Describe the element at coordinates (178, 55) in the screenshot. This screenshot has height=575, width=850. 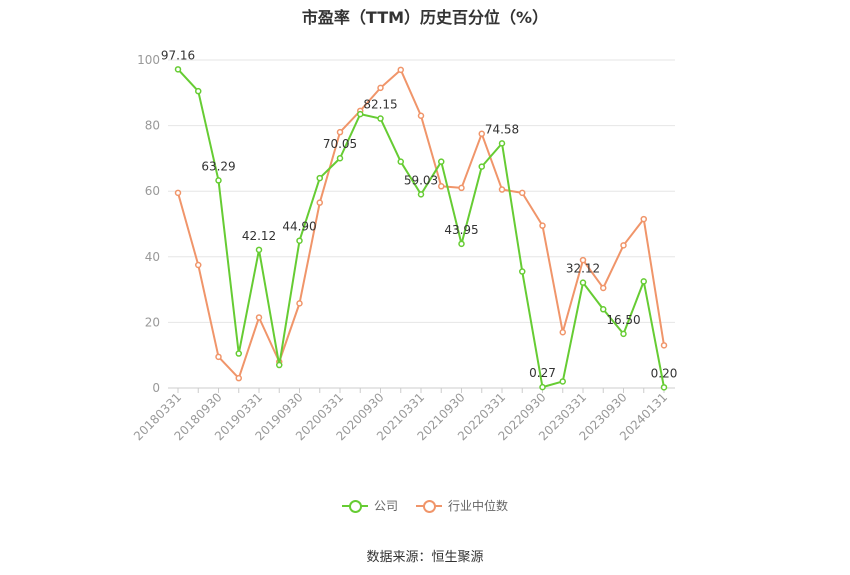
I see `data-label-company: 97.16` at that location.